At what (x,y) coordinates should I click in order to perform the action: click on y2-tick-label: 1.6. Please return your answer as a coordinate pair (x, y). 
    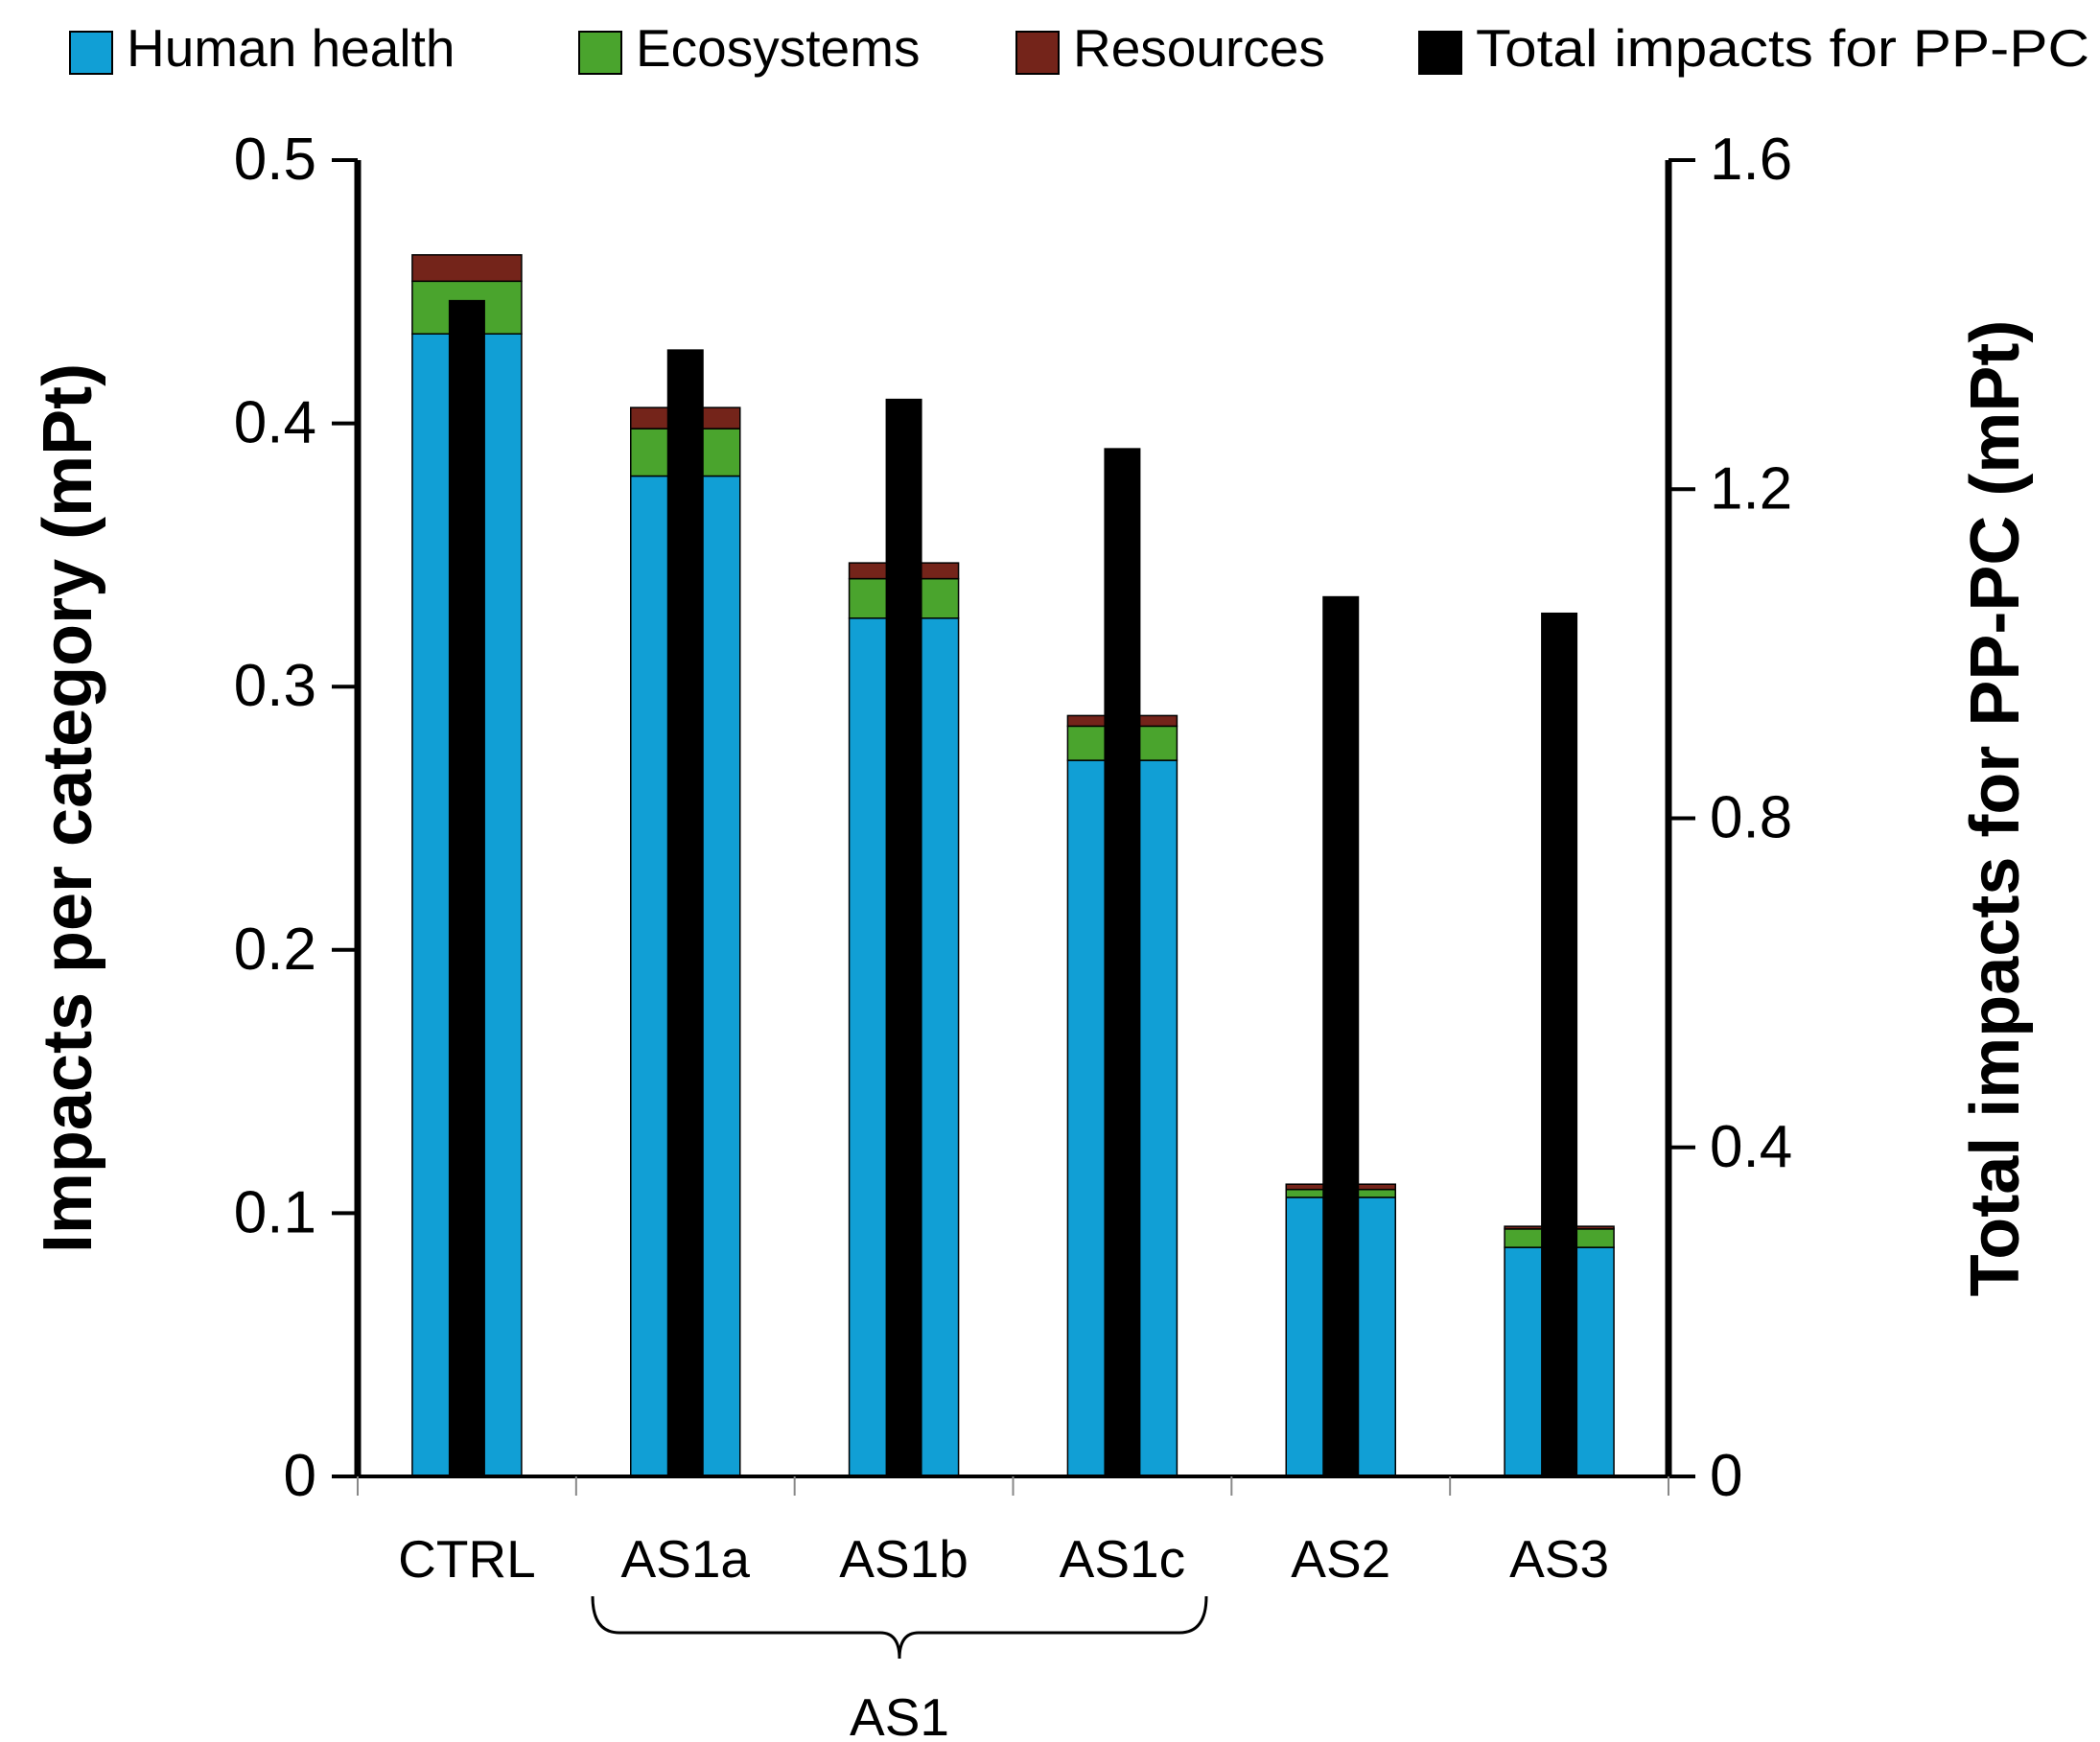
    Looking at the image, I should click on (1751, 160).